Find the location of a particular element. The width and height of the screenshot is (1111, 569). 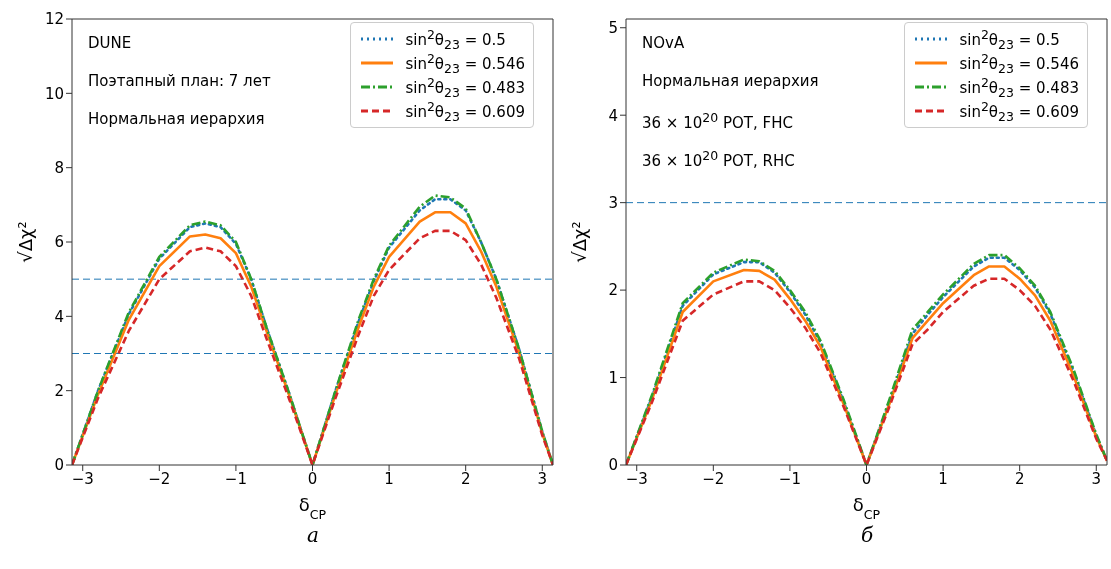

annotation: 36 × 10$^{20}$ POT, RHC is located at coordinates (718, 159).